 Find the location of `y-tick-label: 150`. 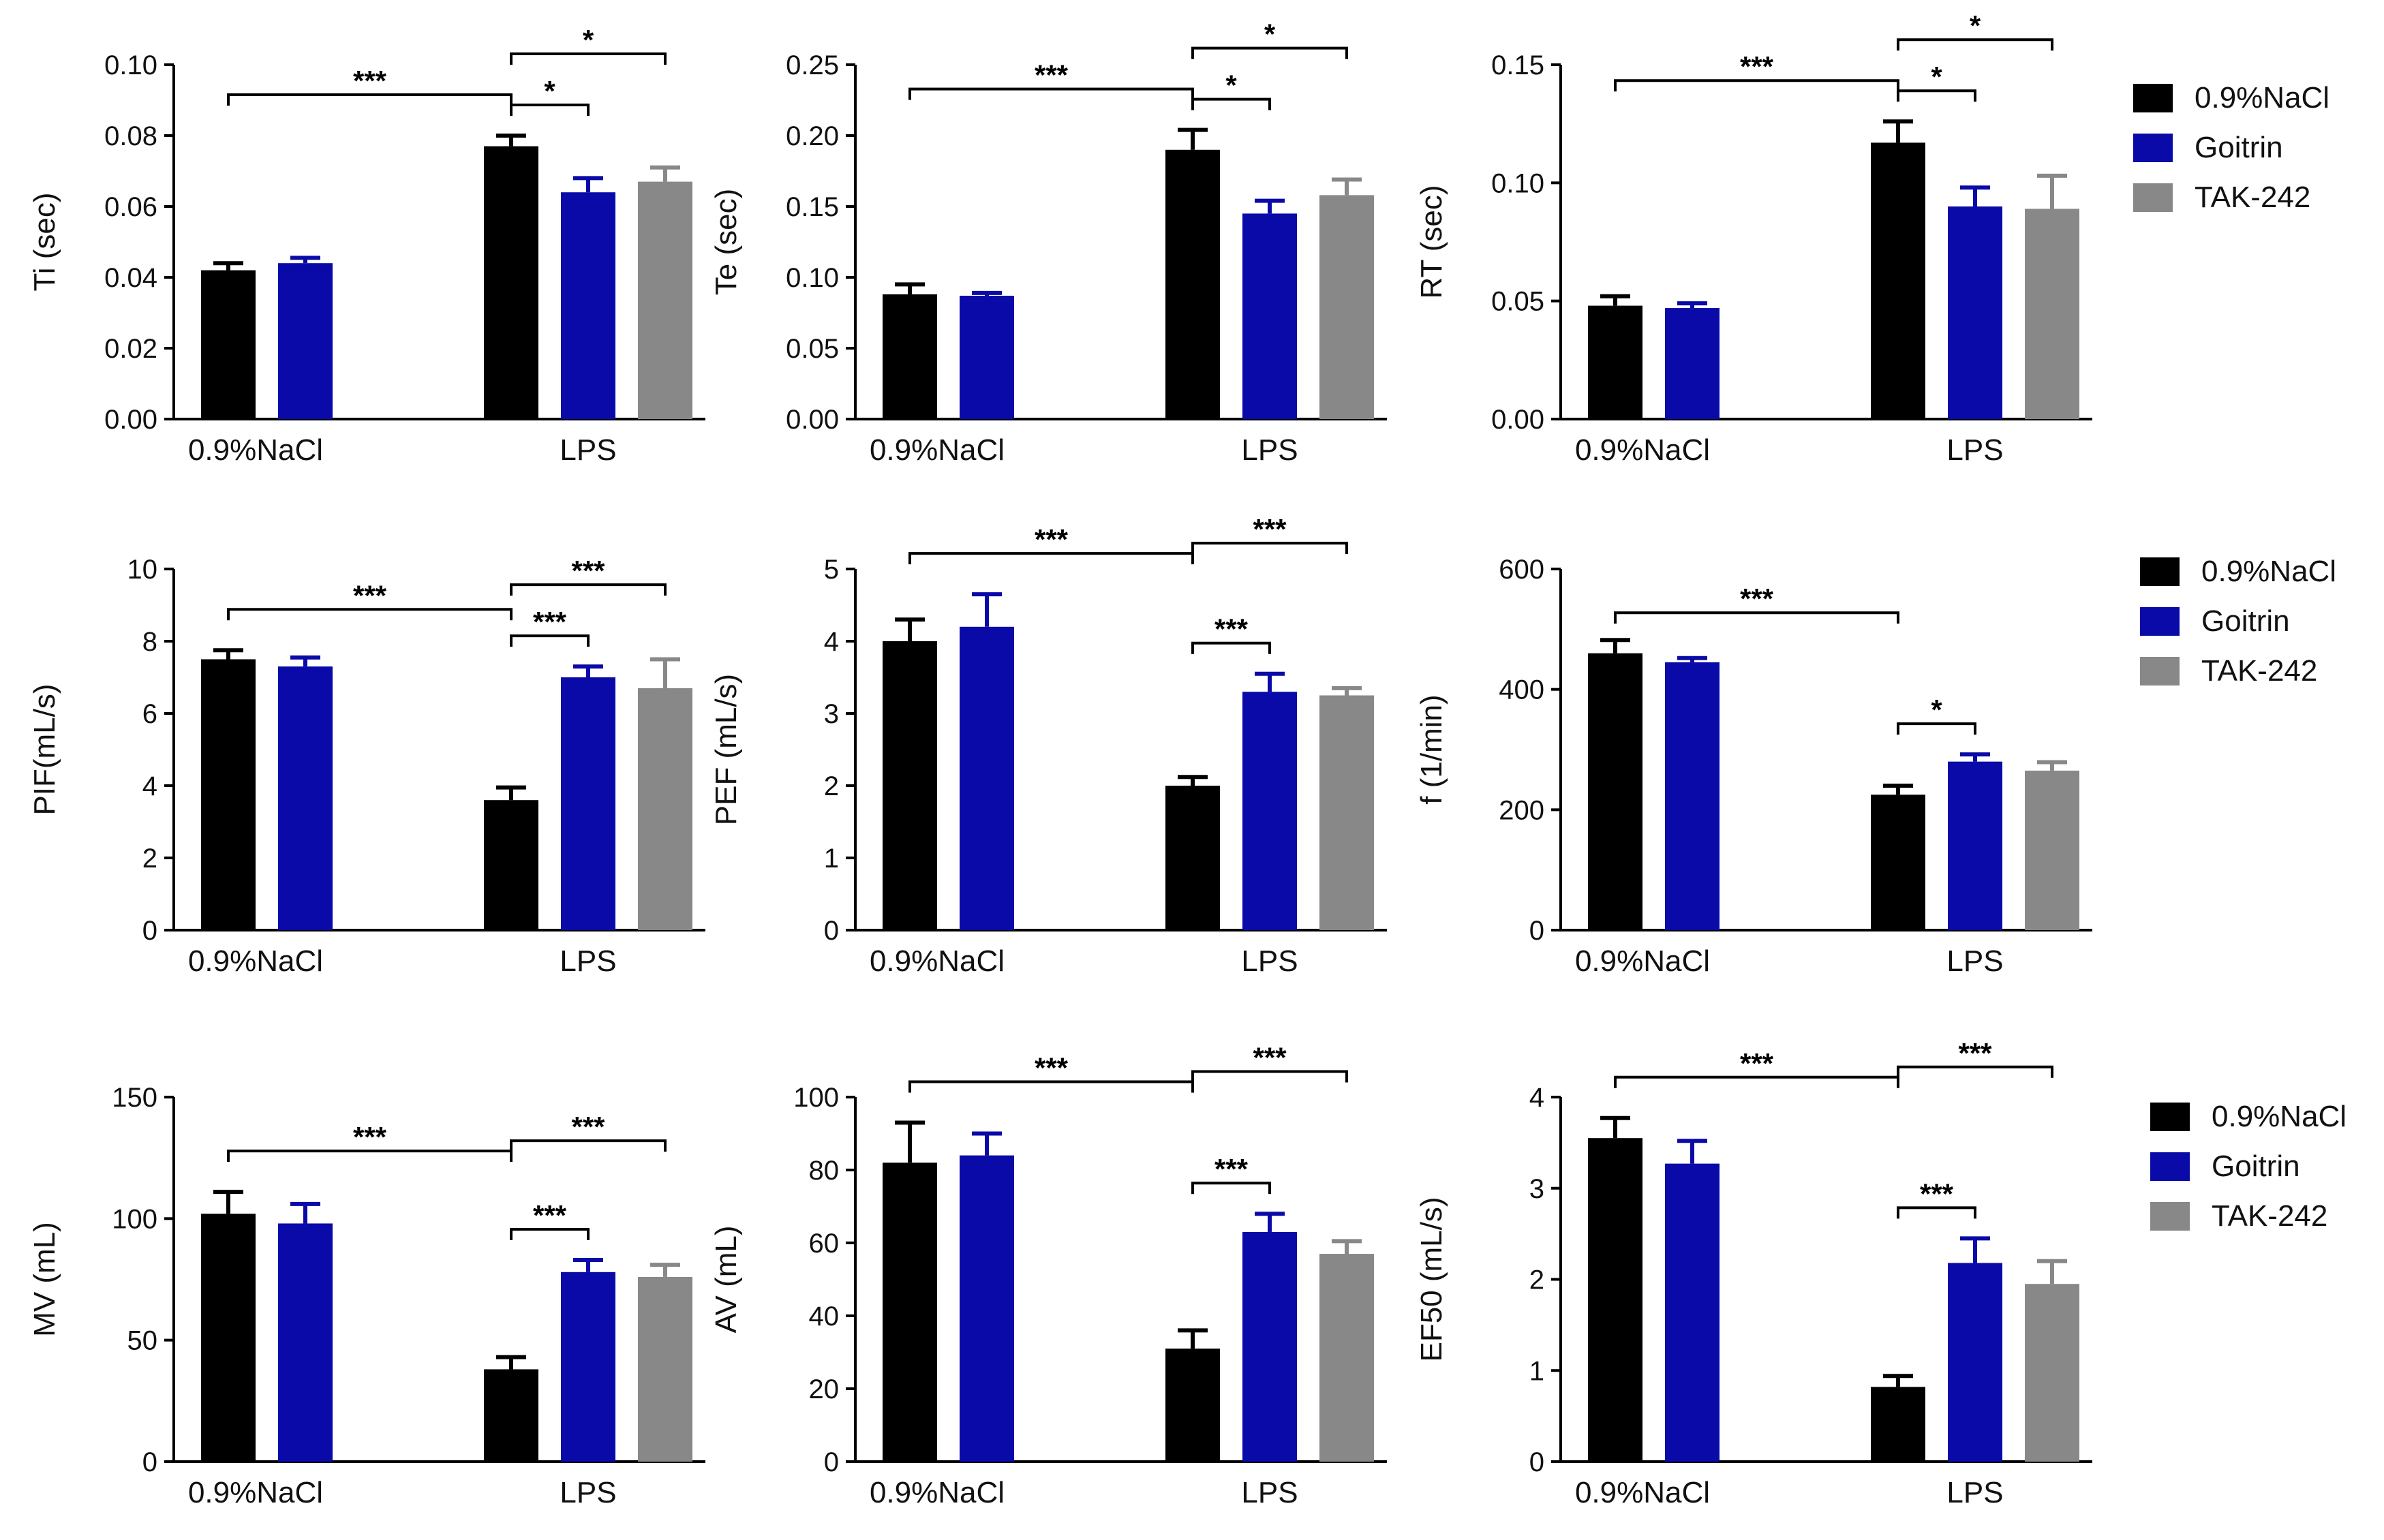

y-tick-label: 150 is located at coordinates (135, 1098).